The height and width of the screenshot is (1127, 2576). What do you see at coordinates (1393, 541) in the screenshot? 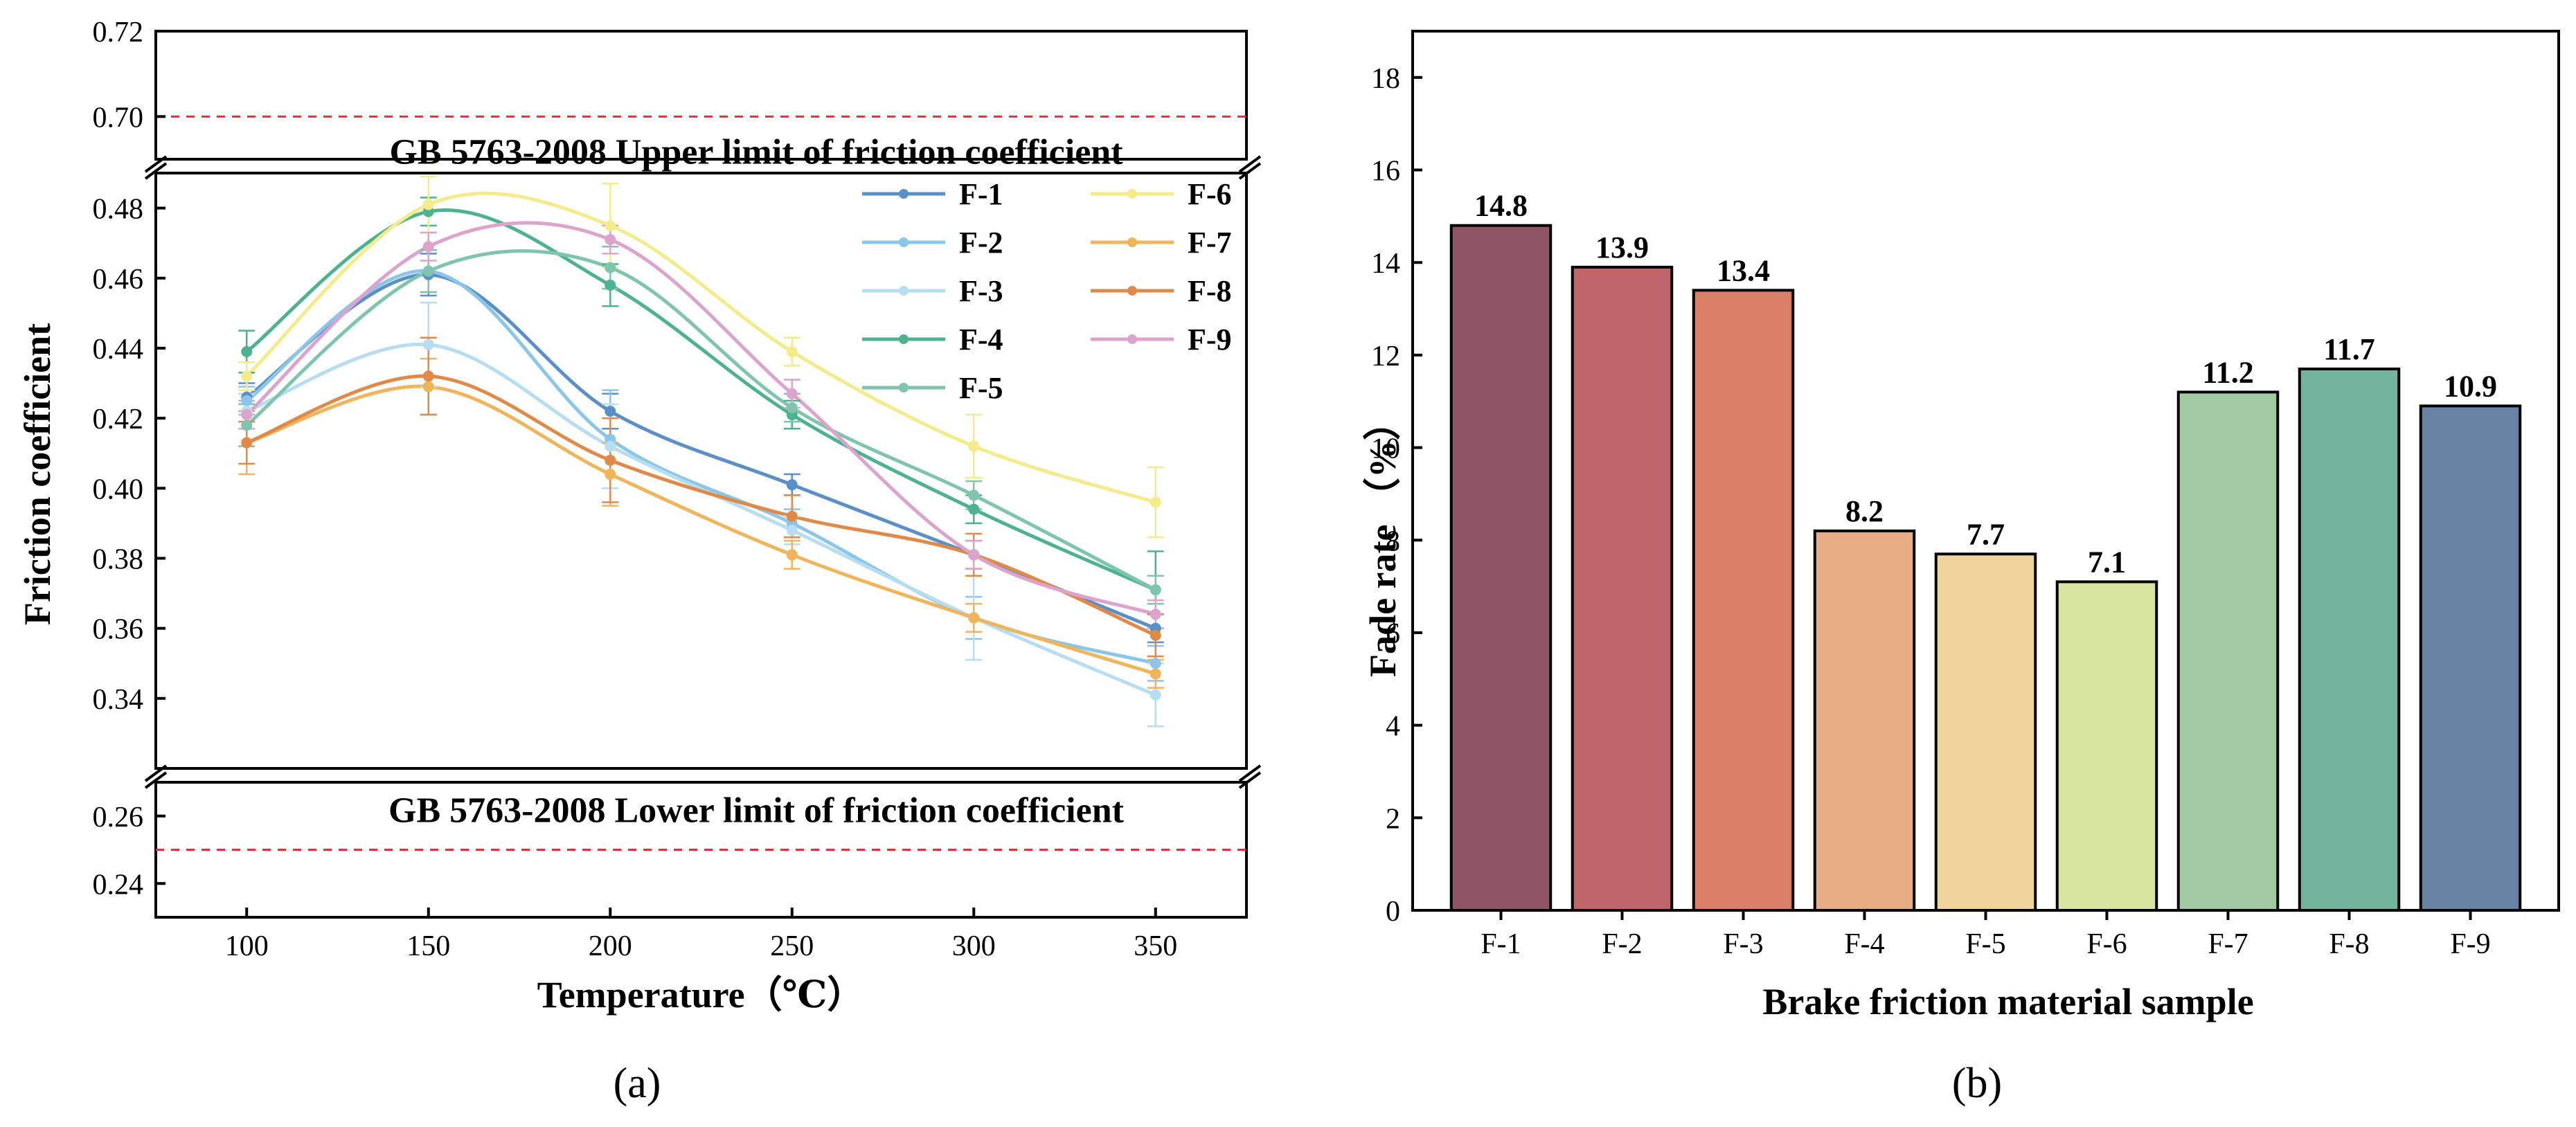
I see `y-tick-label: 8` at bounding box center [1393, 541].